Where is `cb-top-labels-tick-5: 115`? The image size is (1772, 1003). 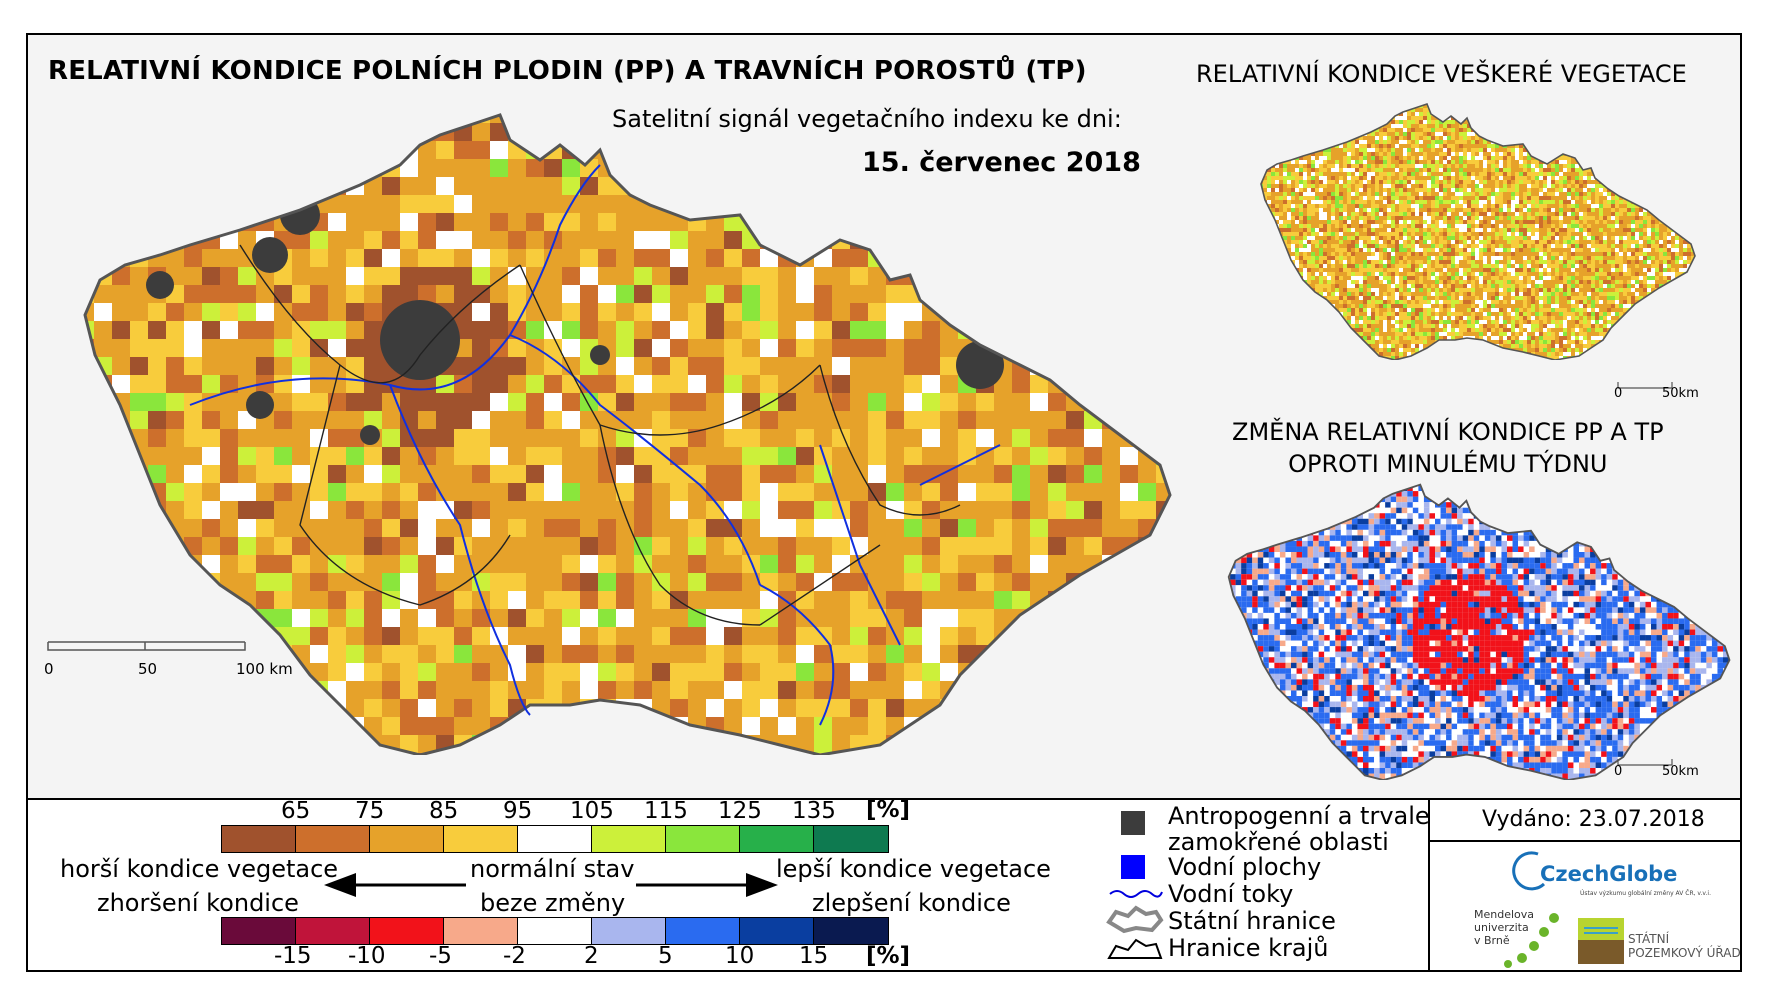
cb-top-labels-tick-5: 115 is located at coordinates (666, 811).